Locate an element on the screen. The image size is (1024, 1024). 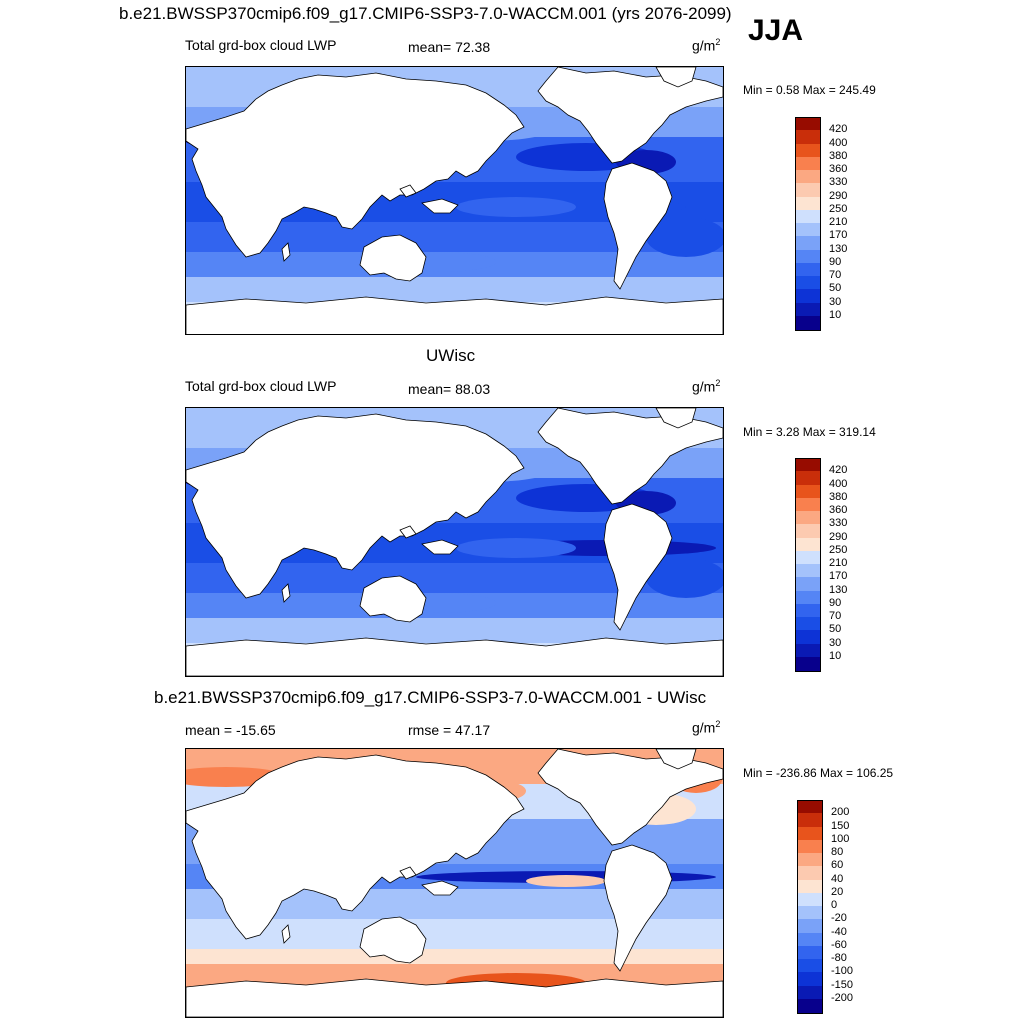
colorbar-tick-label: 80 is located at coordinates (837, 852).